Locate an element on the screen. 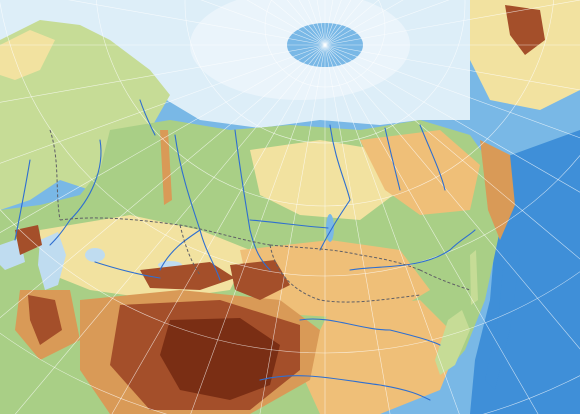 This screenshot has height=414, width=580. river-lena is located at coordinates (335, 187).